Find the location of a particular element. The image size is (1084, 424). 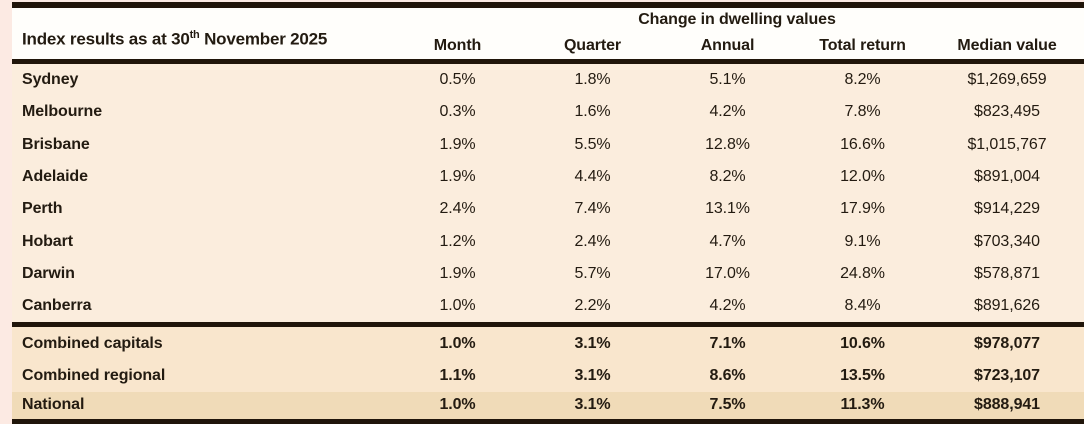

total-return-value: 11.3% is located at coordinates (862, 405).